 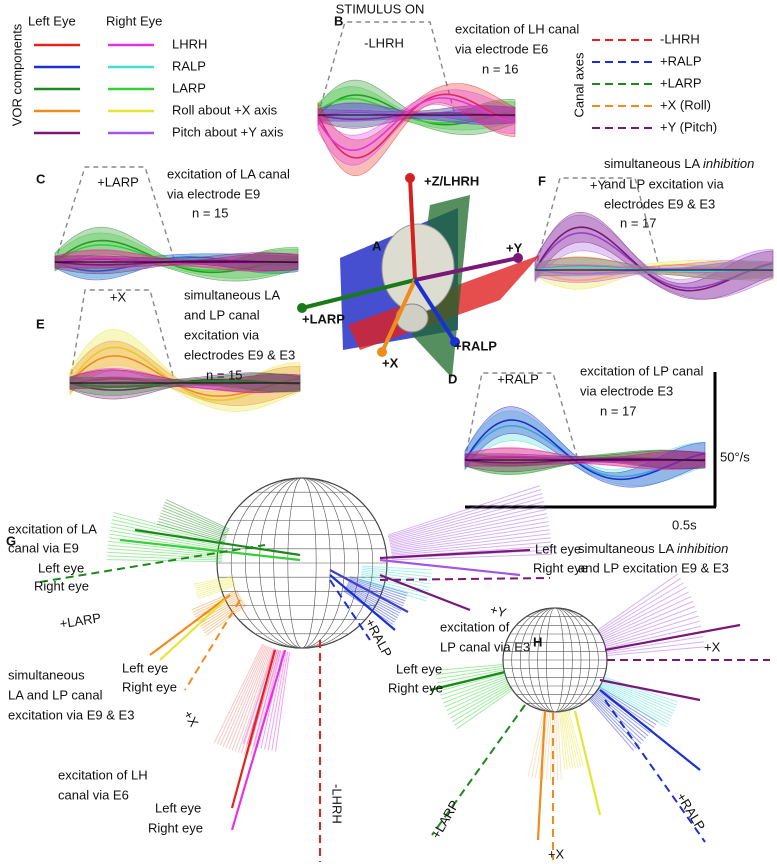 I want to click on label: Right eye, so click(x=61, y=585).